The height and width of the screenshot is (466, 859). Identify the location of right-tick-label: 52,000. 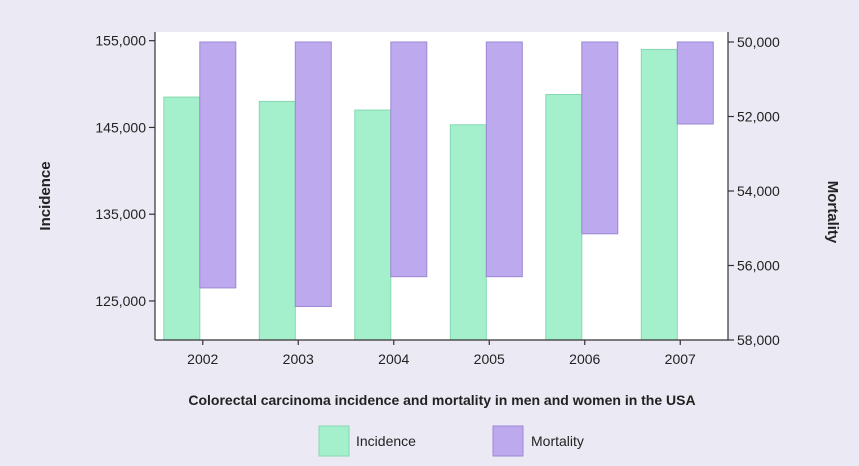
(758, 117).